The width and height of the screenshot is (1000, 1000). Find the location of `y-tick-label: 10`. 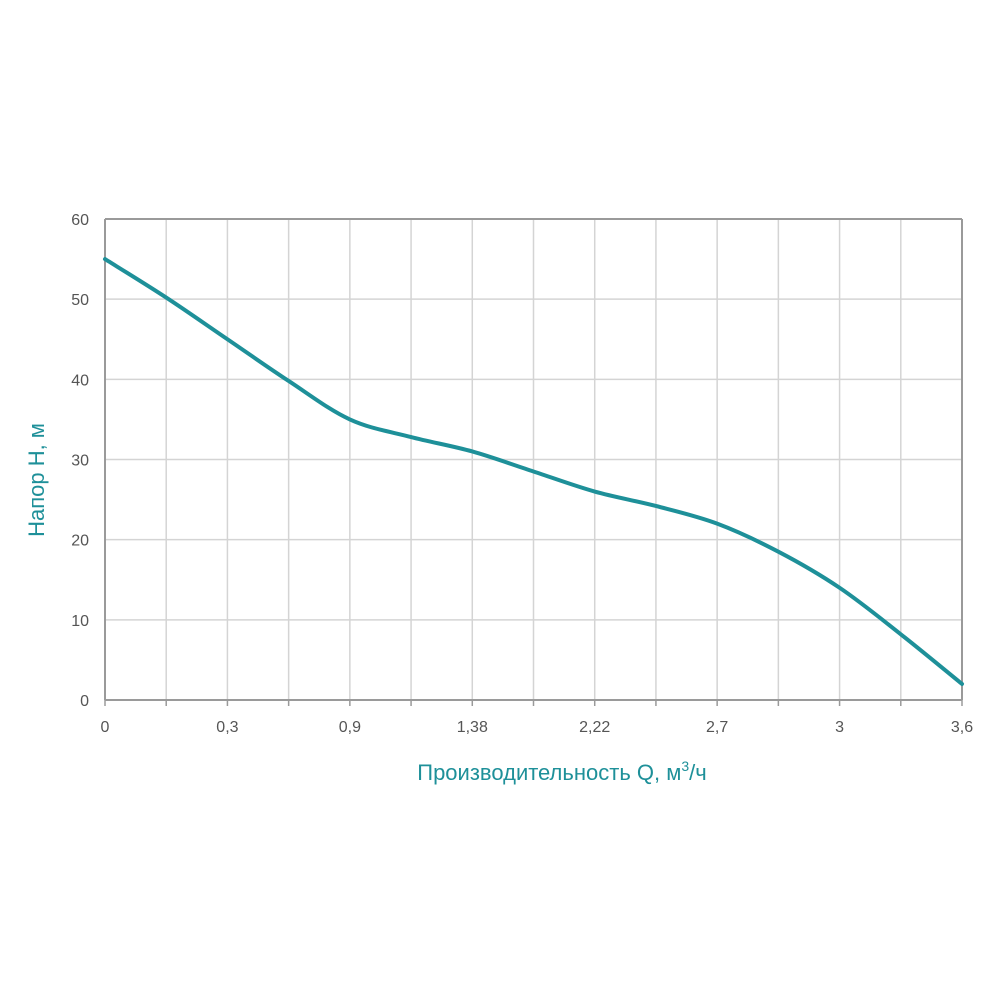

y-tick-label: 10 is located at coordinates (80, 621).